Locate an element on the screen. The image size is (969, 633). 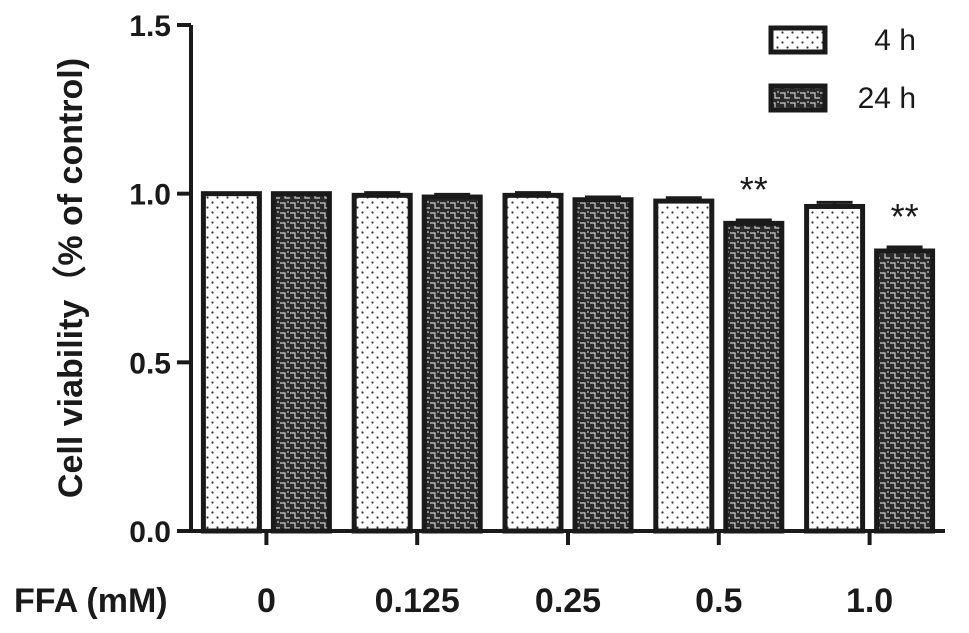
x-tick-label: 0.5 is located at coordinates (718, 601).